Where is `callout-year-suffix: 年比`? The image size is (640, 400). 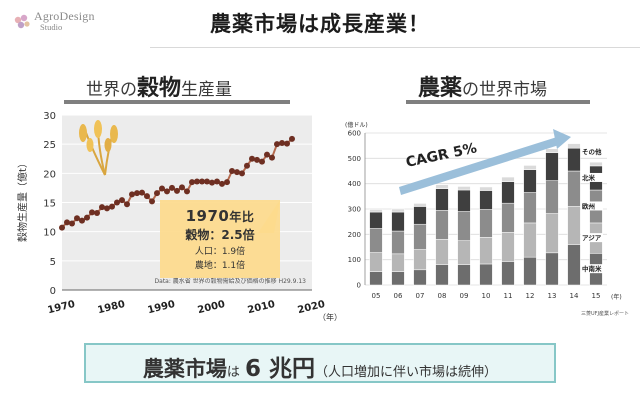
callout-year-suffix: 年比 is located at coordinates (242, 217).